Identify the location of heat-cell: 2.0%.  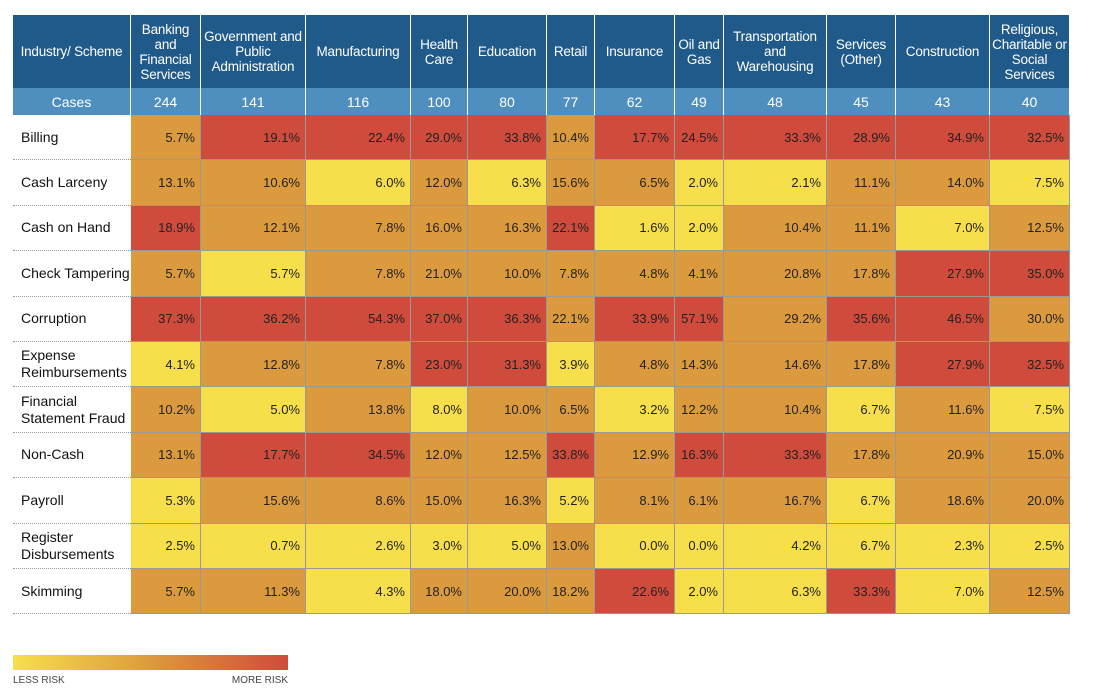
(699, 228).